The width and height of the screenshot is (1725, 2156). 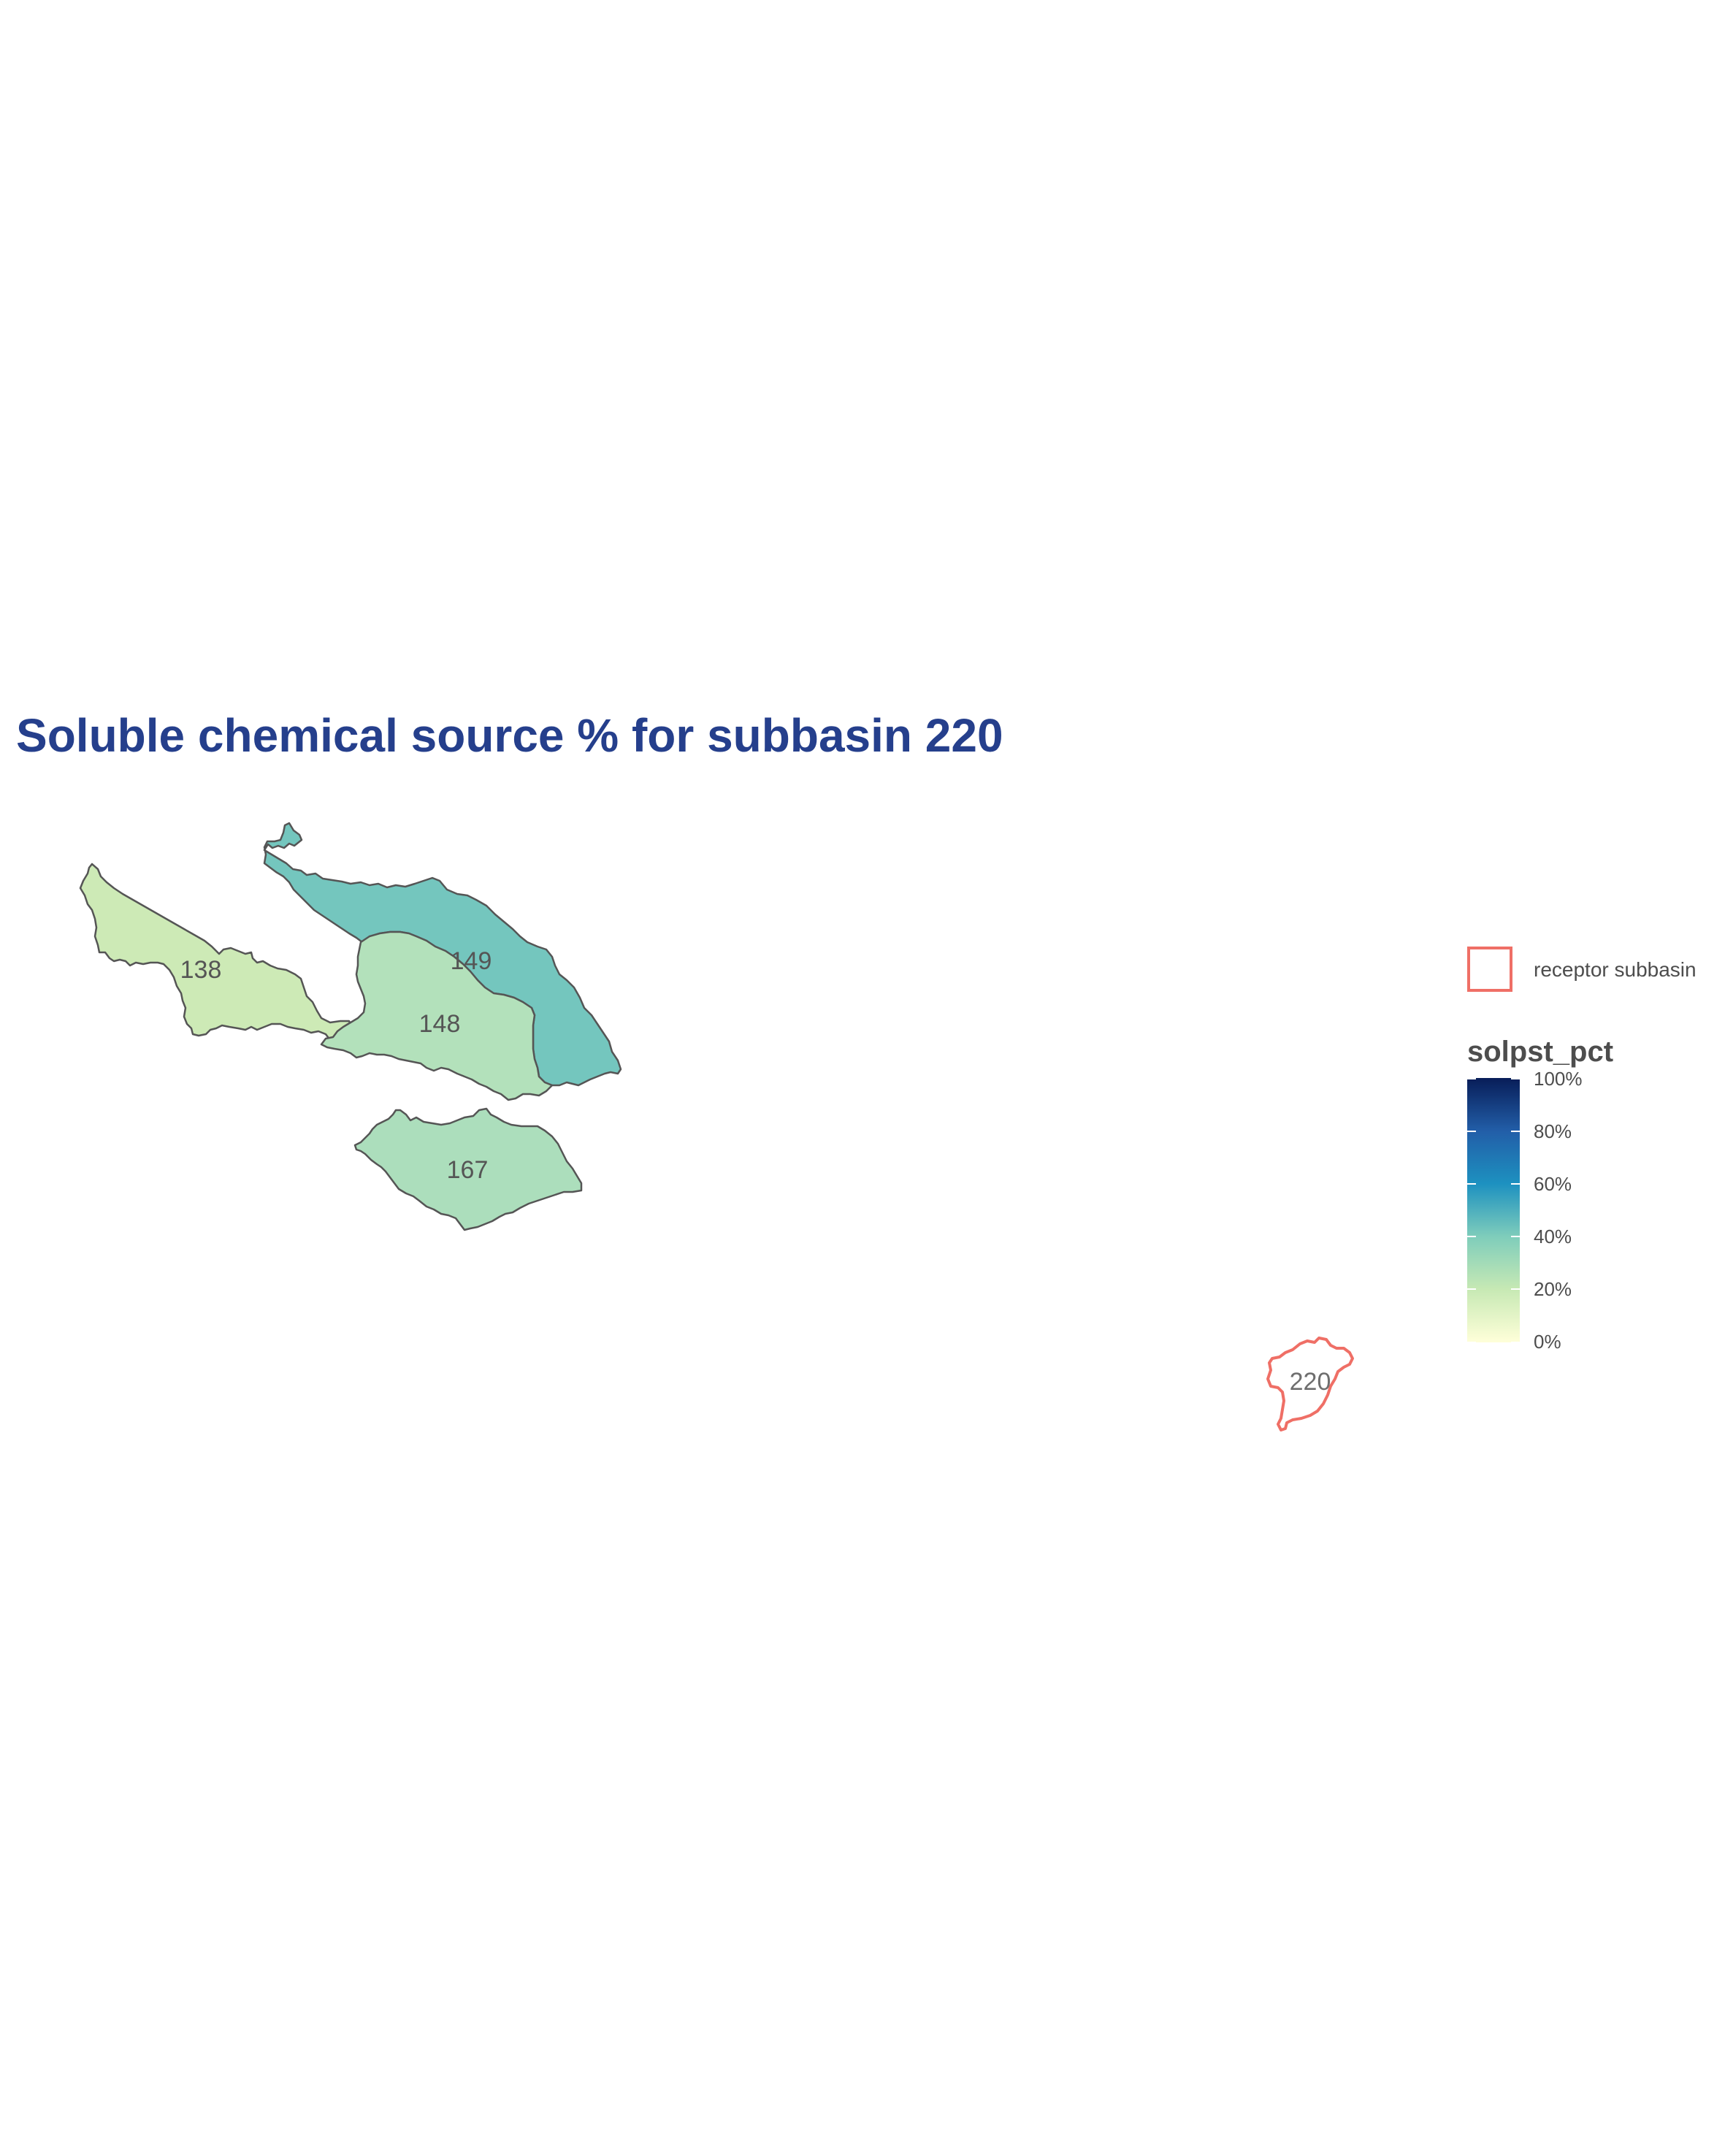 I want to click on colorbar, so click(x=1493, y=1210).